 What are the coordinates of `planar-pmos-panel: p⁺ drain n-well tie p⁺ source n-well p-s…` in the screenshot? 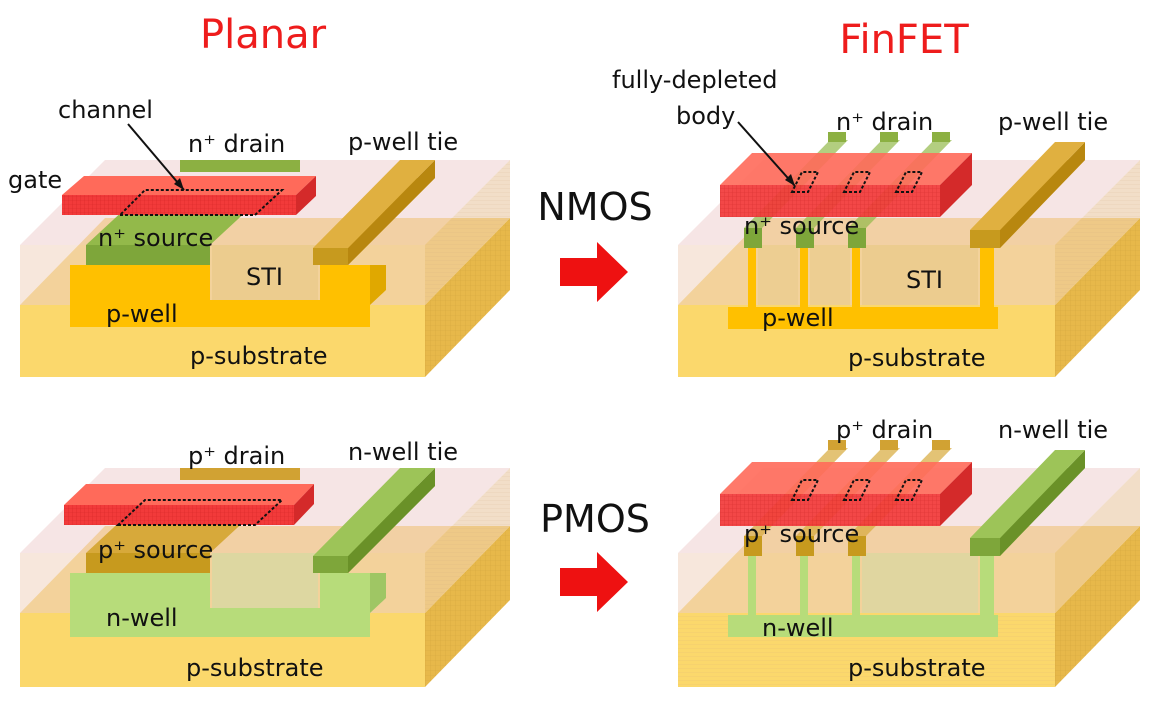 It's located at (265, 562).